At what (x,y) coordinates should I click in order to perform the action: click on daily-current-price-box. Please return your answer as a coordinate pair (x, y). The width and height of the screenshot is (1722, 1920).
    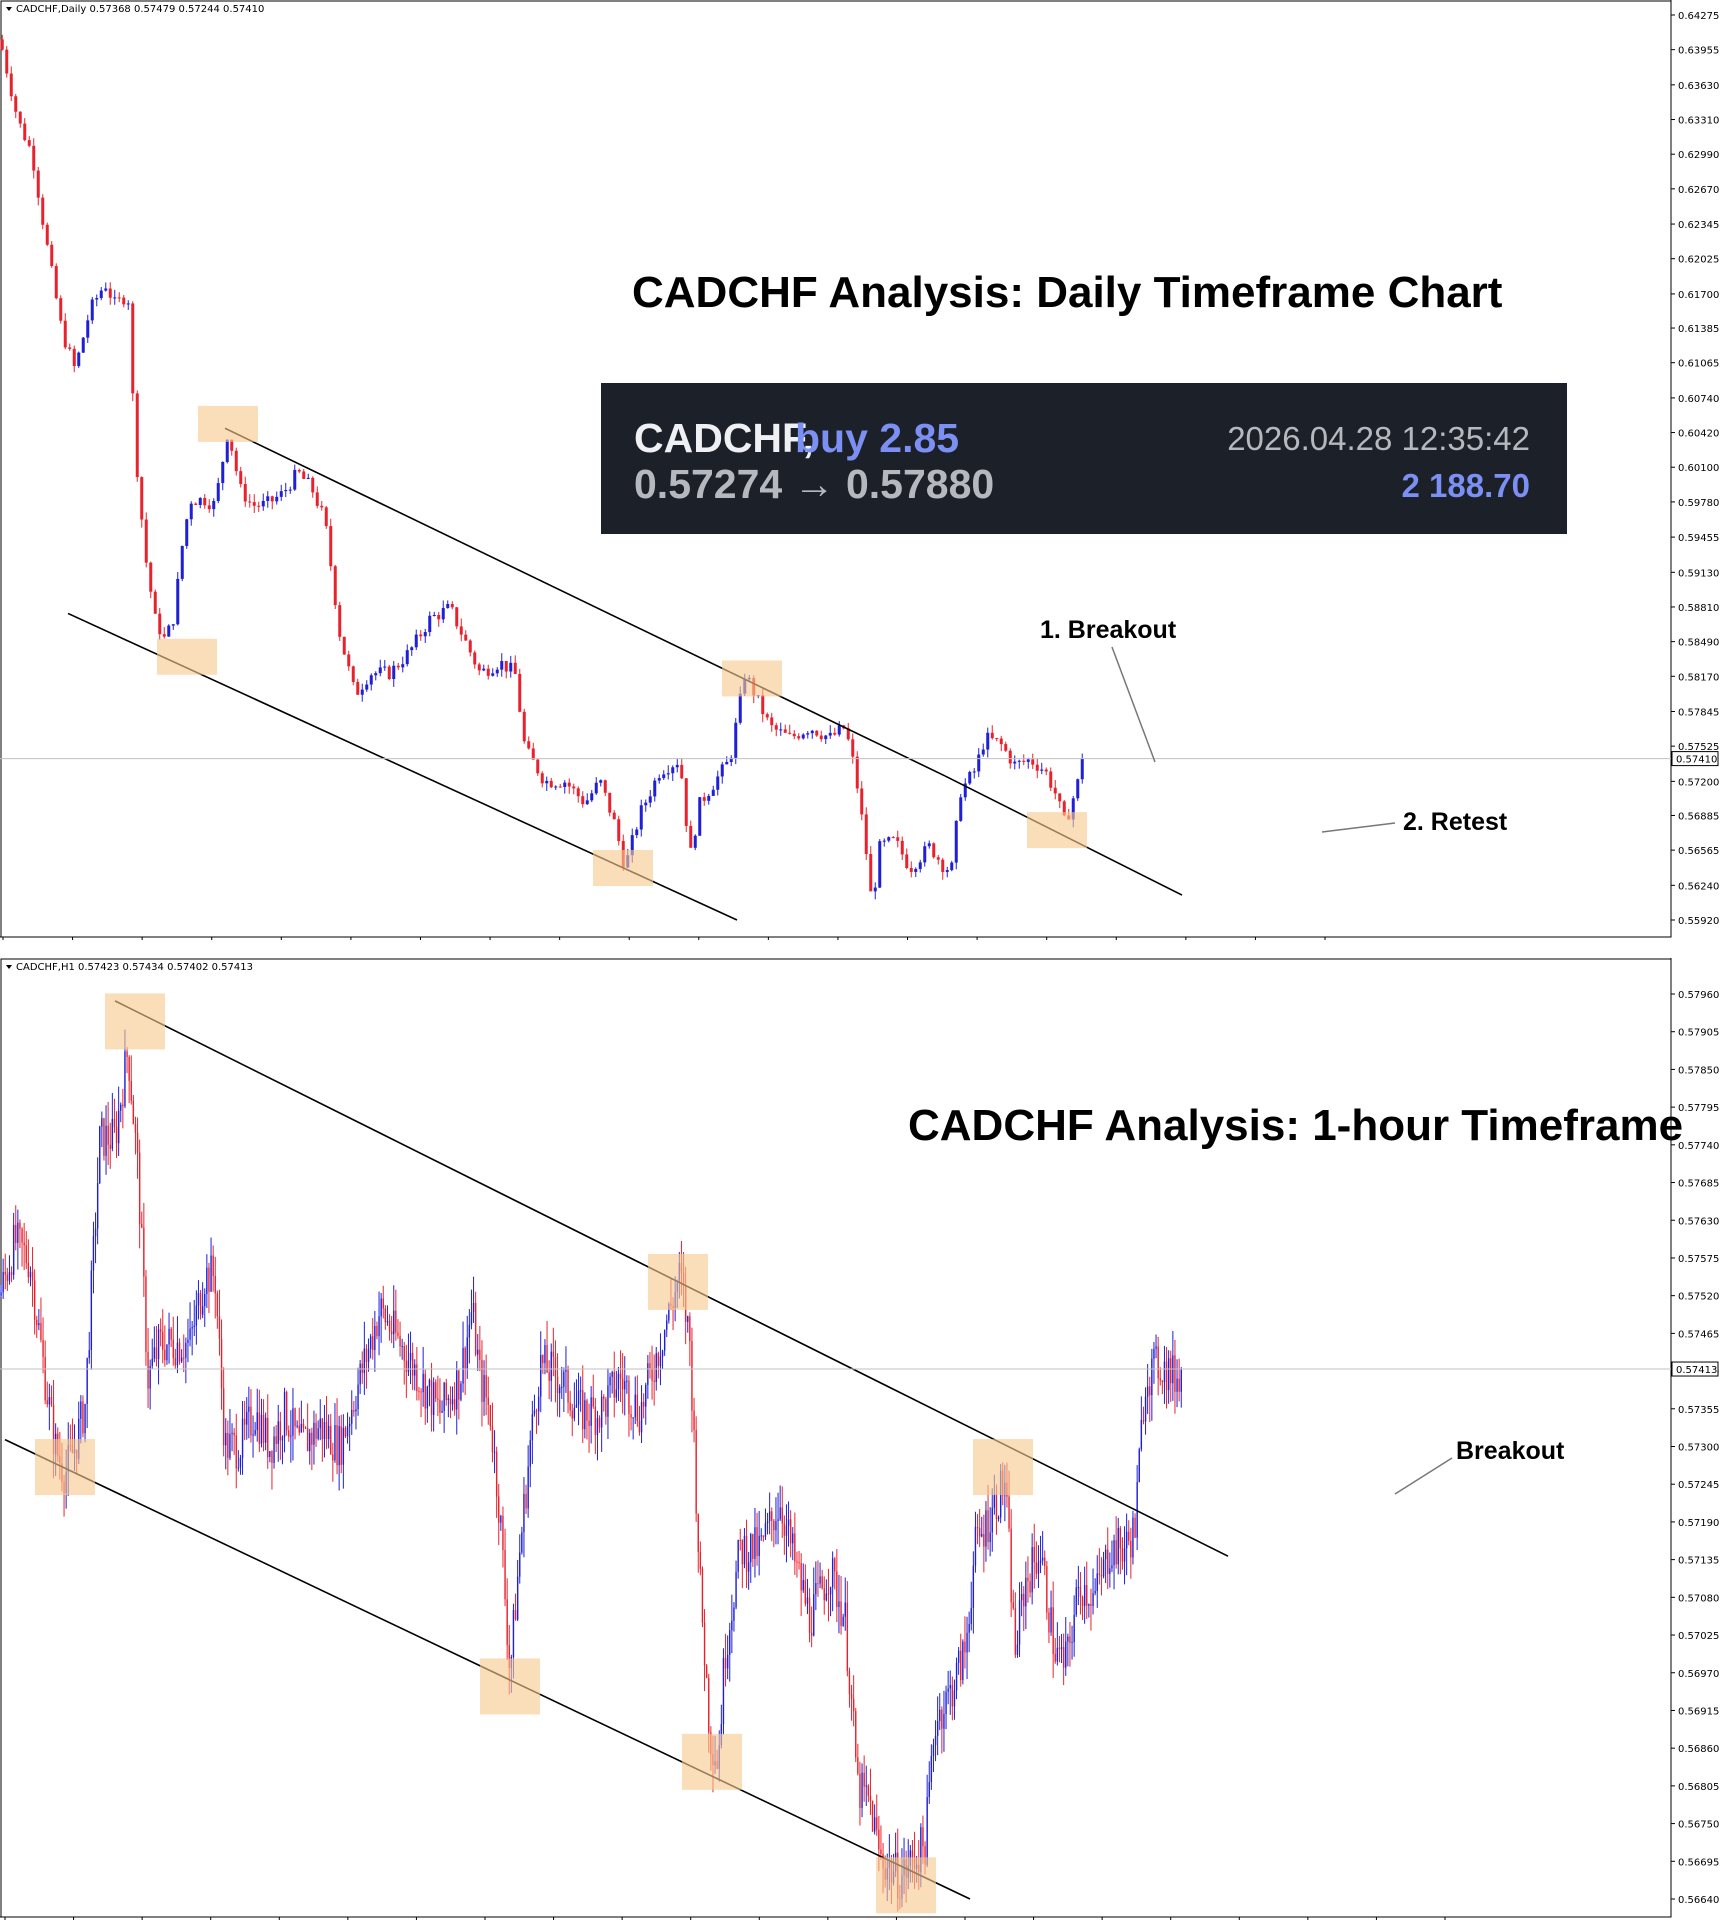
    Looking at the image, I should click on (1695, 759).